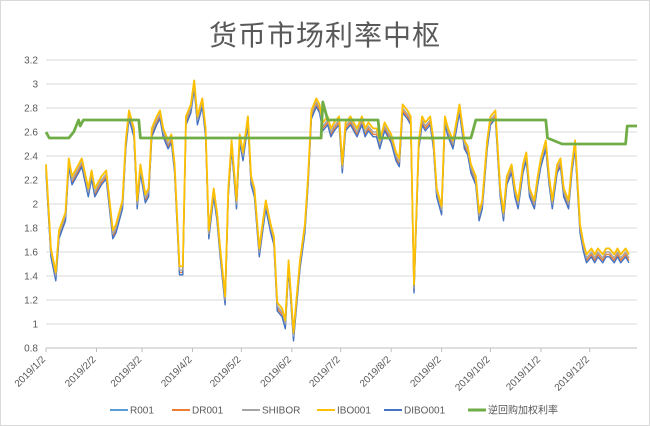 The image size is (650, 426). Describe the element at coordinates (31, 277) in the screenshot. I see `y-tick-label: 1.4` at that location.